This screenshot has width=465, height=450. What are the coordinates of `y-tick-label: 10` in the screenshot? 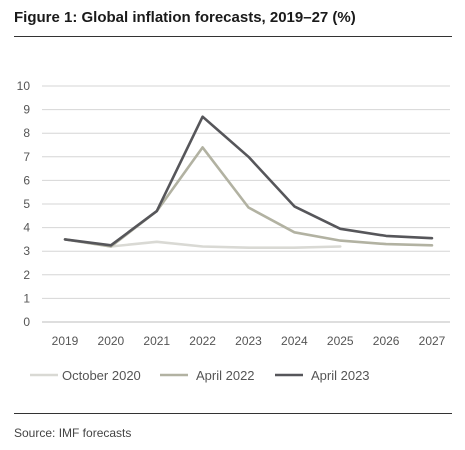 It's located at (24, 86).